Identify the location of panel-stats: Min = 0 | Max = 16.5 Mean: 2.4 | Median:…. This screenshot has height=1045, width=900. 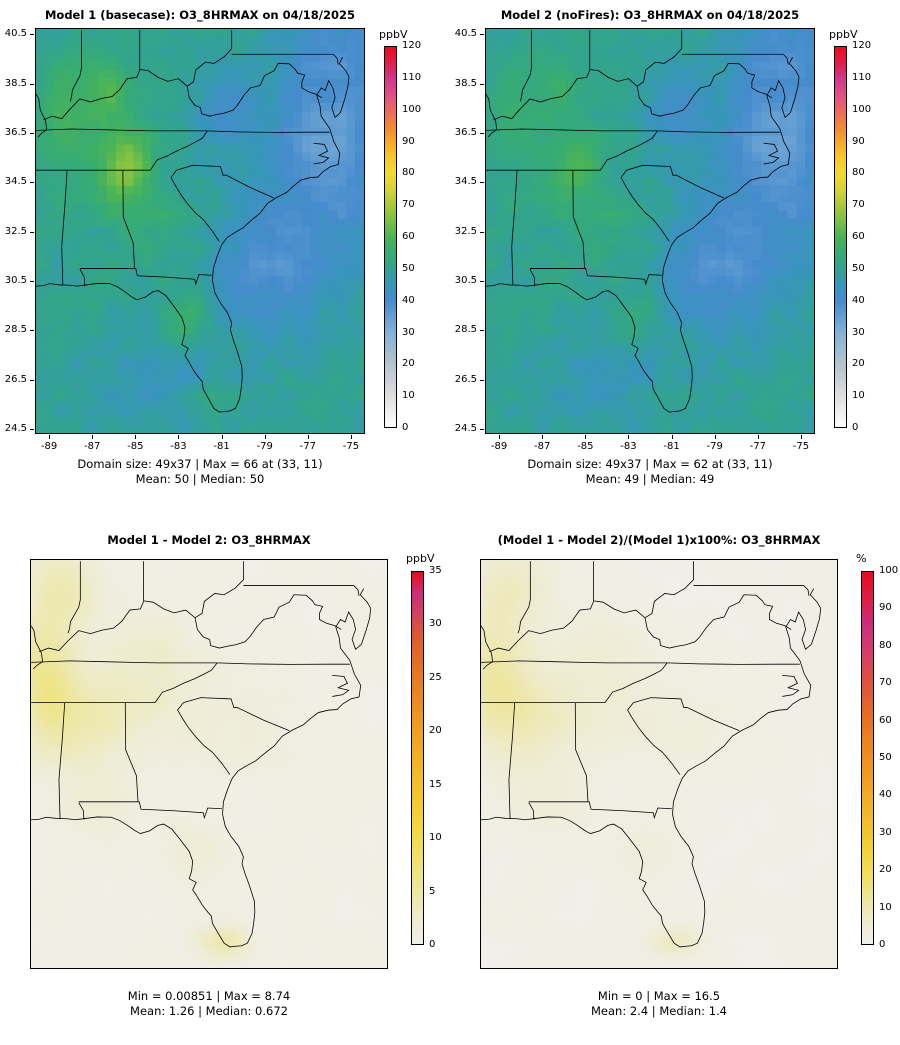
(659, 1004).